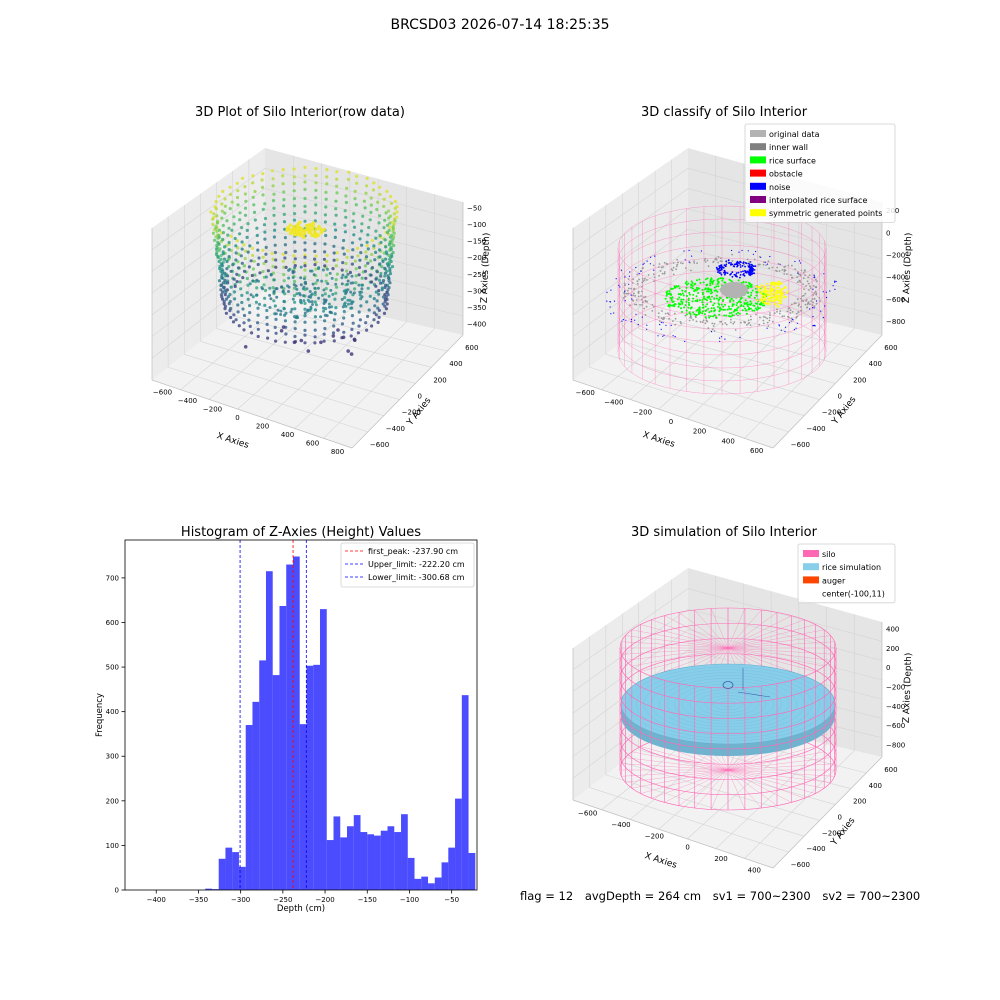  What do you see at coordinates (486, 268) in the screenshot?
I see `z-axis-label-raw: Z Axies (Depth)` at bounding box center [486, 268].